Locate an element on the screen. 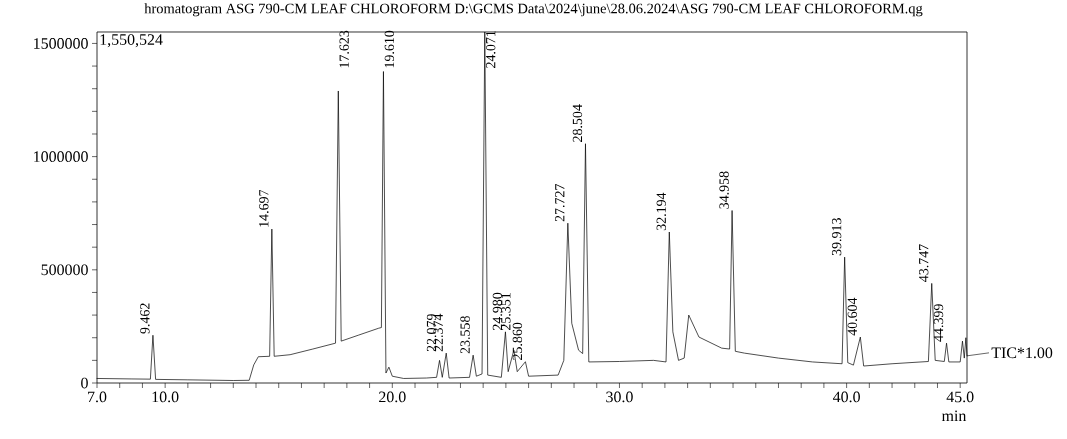 This screenshot has height=439, width=1067. annotation: 14.697 is located at coordinates (264, 208).